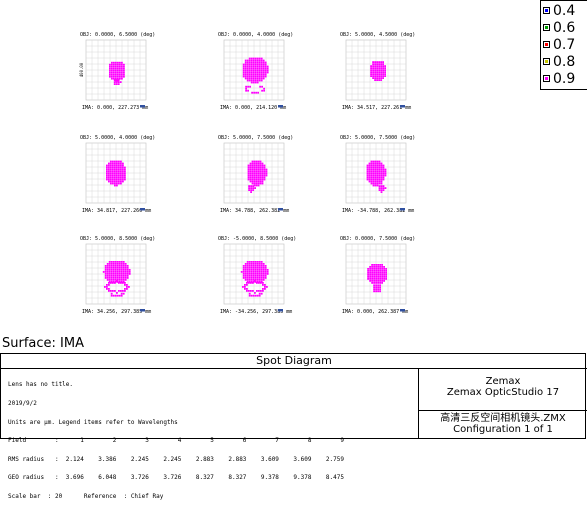 The image size is (587, 513). I want to click on wavelength-legend: 0.4 0.6 0.7 0.8 0.9, so click(563, 45).